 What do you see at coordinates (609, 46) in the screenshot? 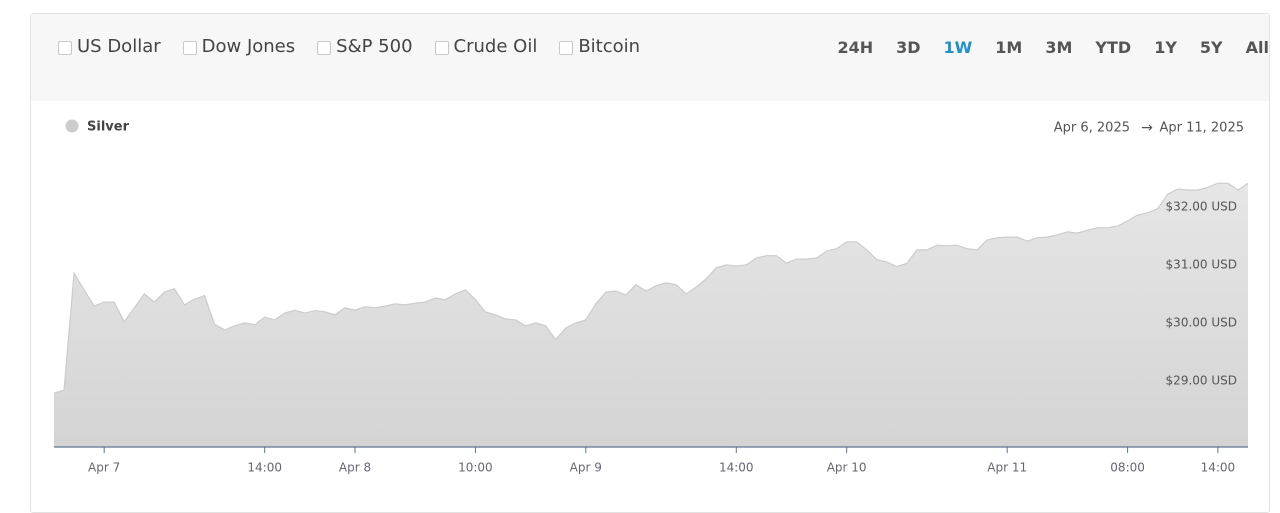
I see `filter-label: Bitcoin` at bounding box center [609, 46].